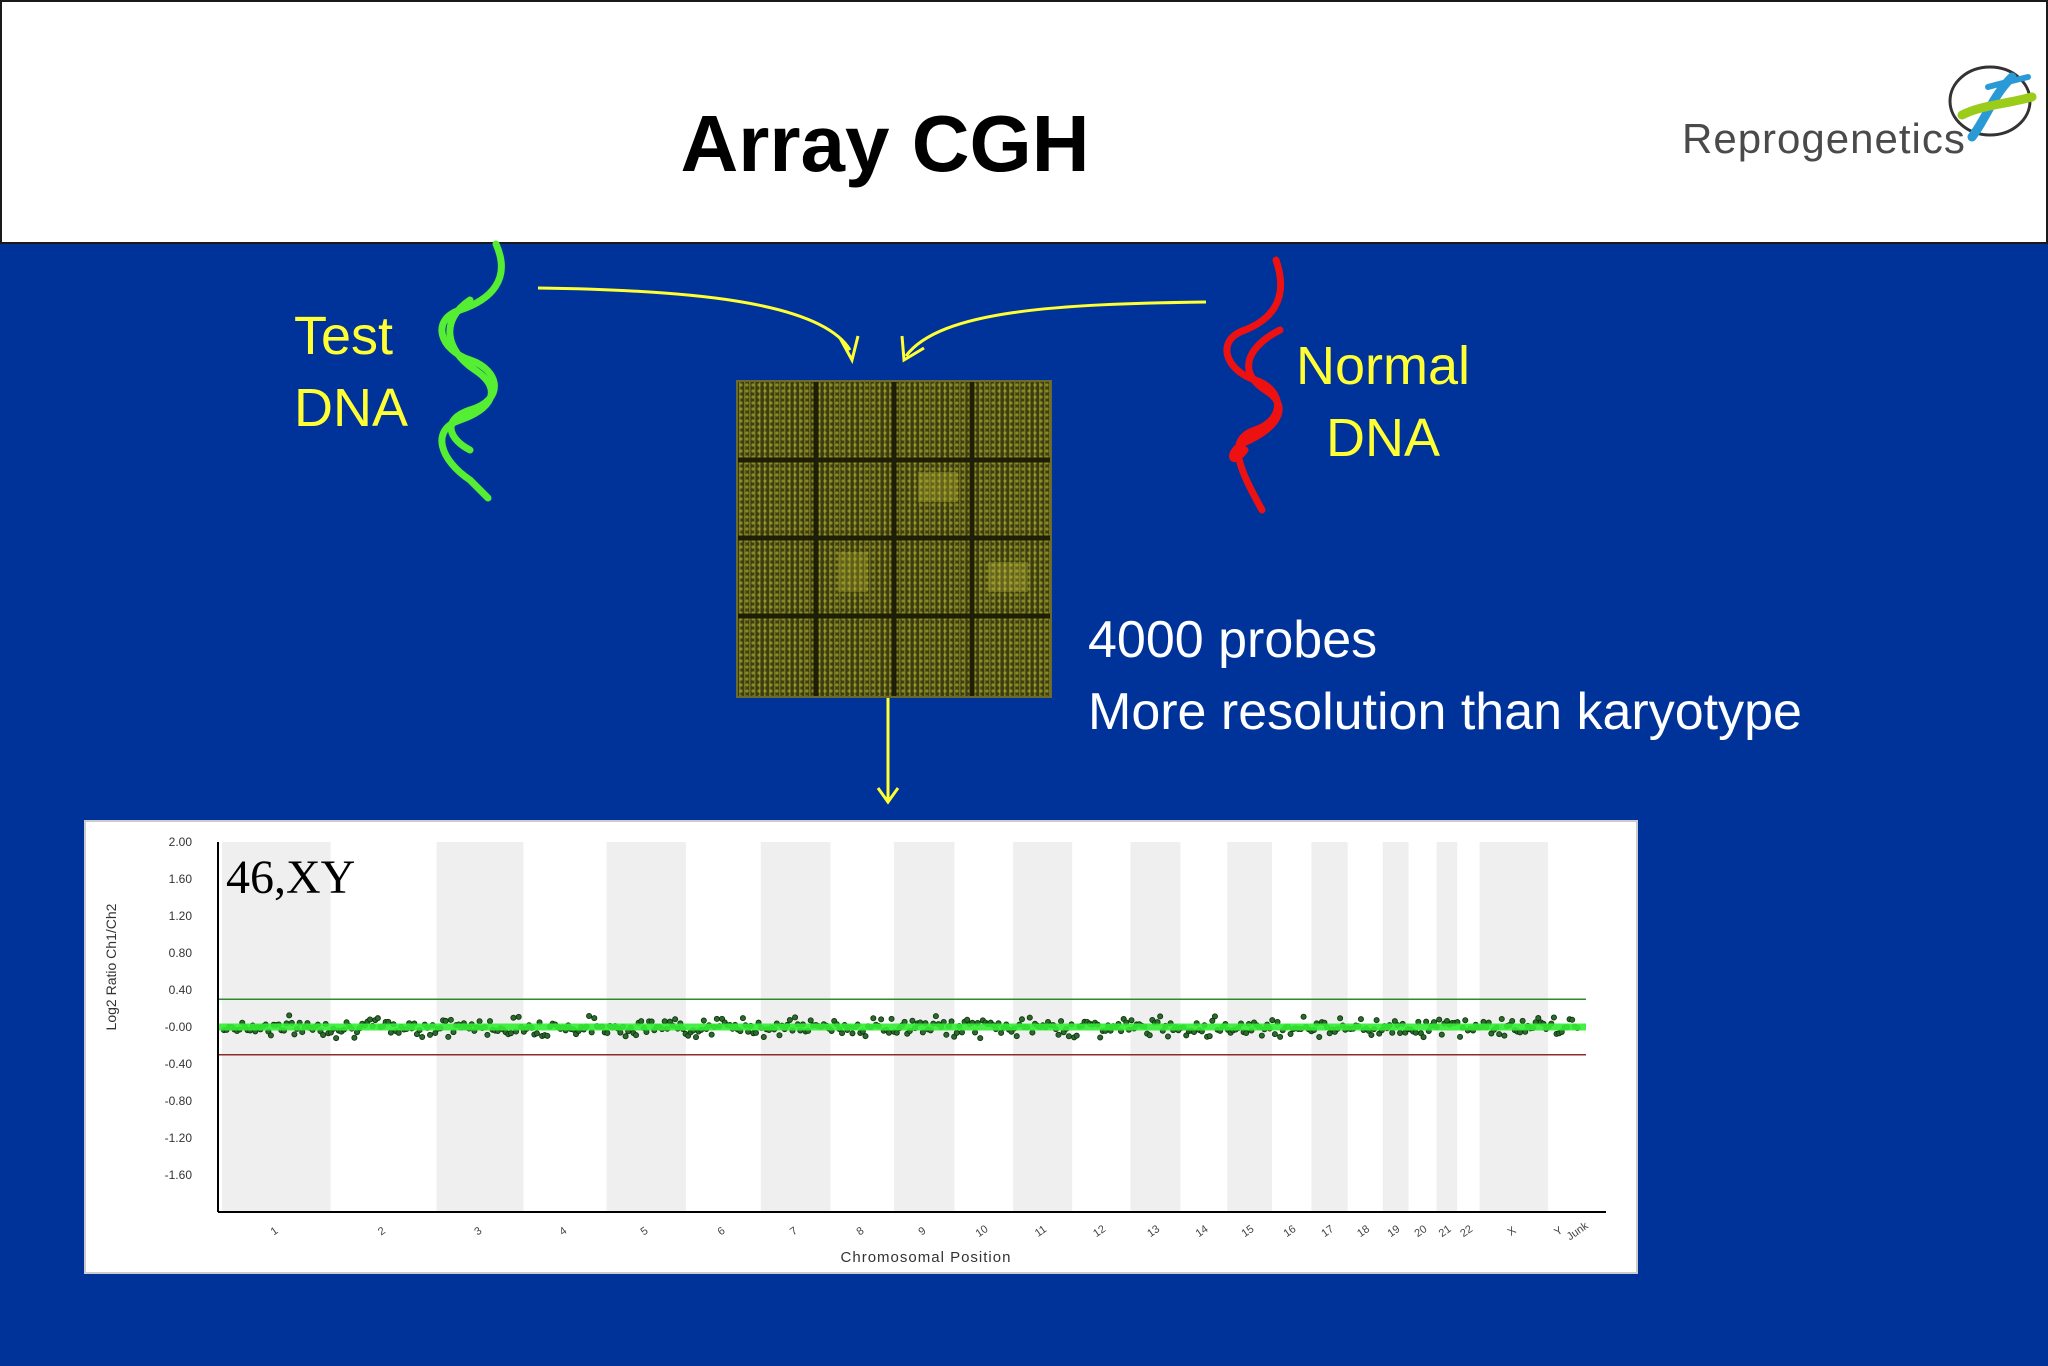  What do you see at coordinates (181, 916) in the screenshot?
I see `y-tick-label: 1.20` at bounding box center [181, 916].